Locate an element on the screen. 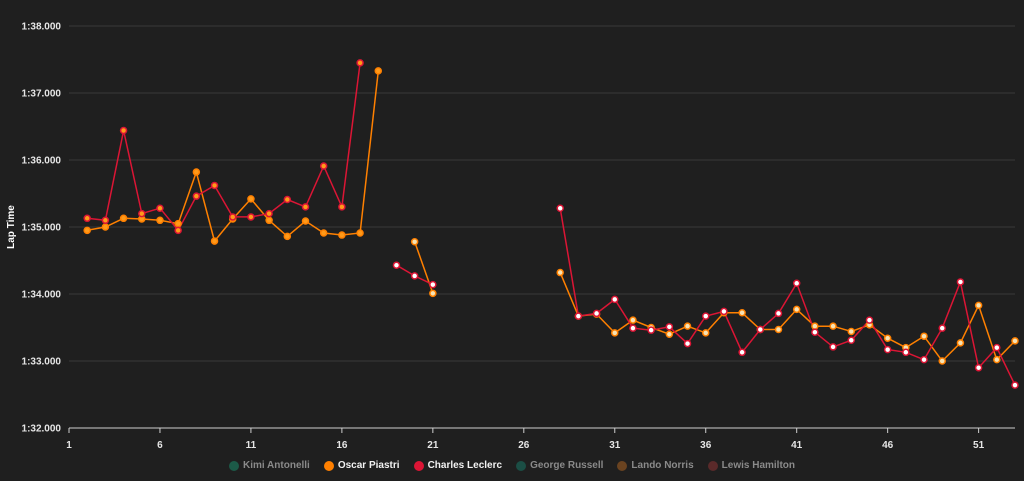 Image resolution: width=1024 pixels, height=481 pixels. legend-item-charles-leclerc: Charles Leclerc is located at coordinates (457, 465).